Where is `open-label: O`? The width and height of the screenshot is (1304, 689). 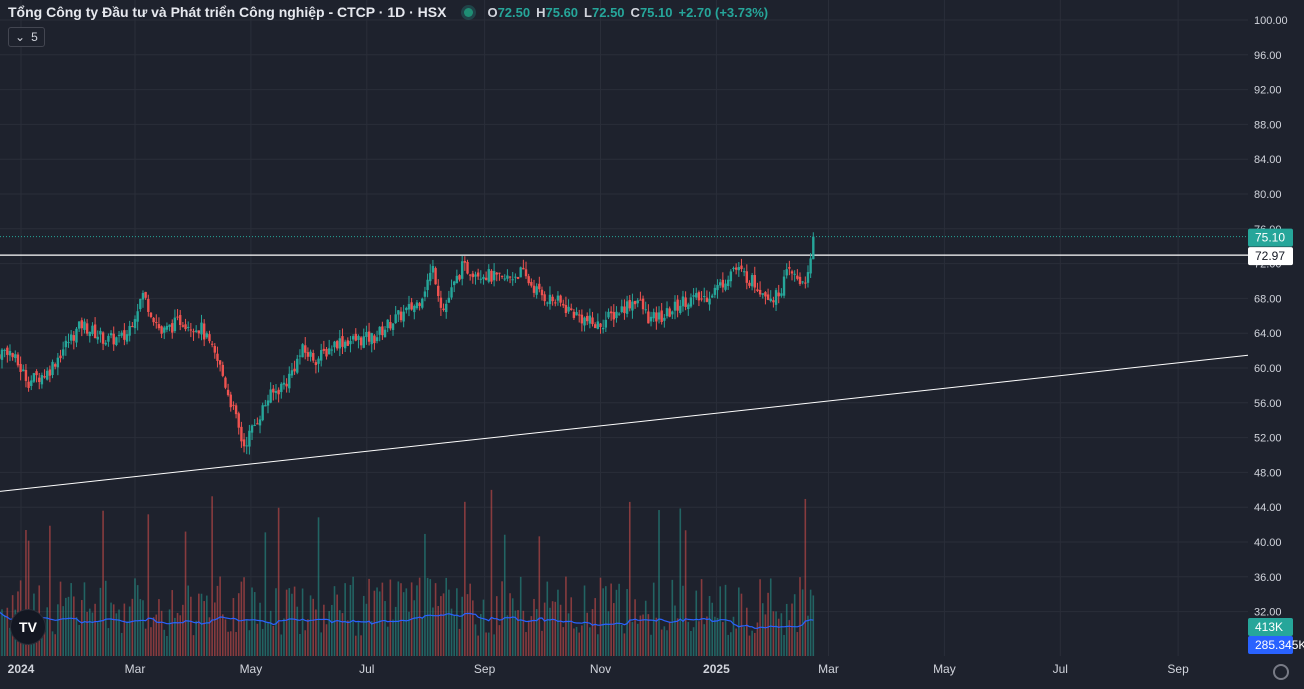 open-label: O is located at coordinates (492, 12).